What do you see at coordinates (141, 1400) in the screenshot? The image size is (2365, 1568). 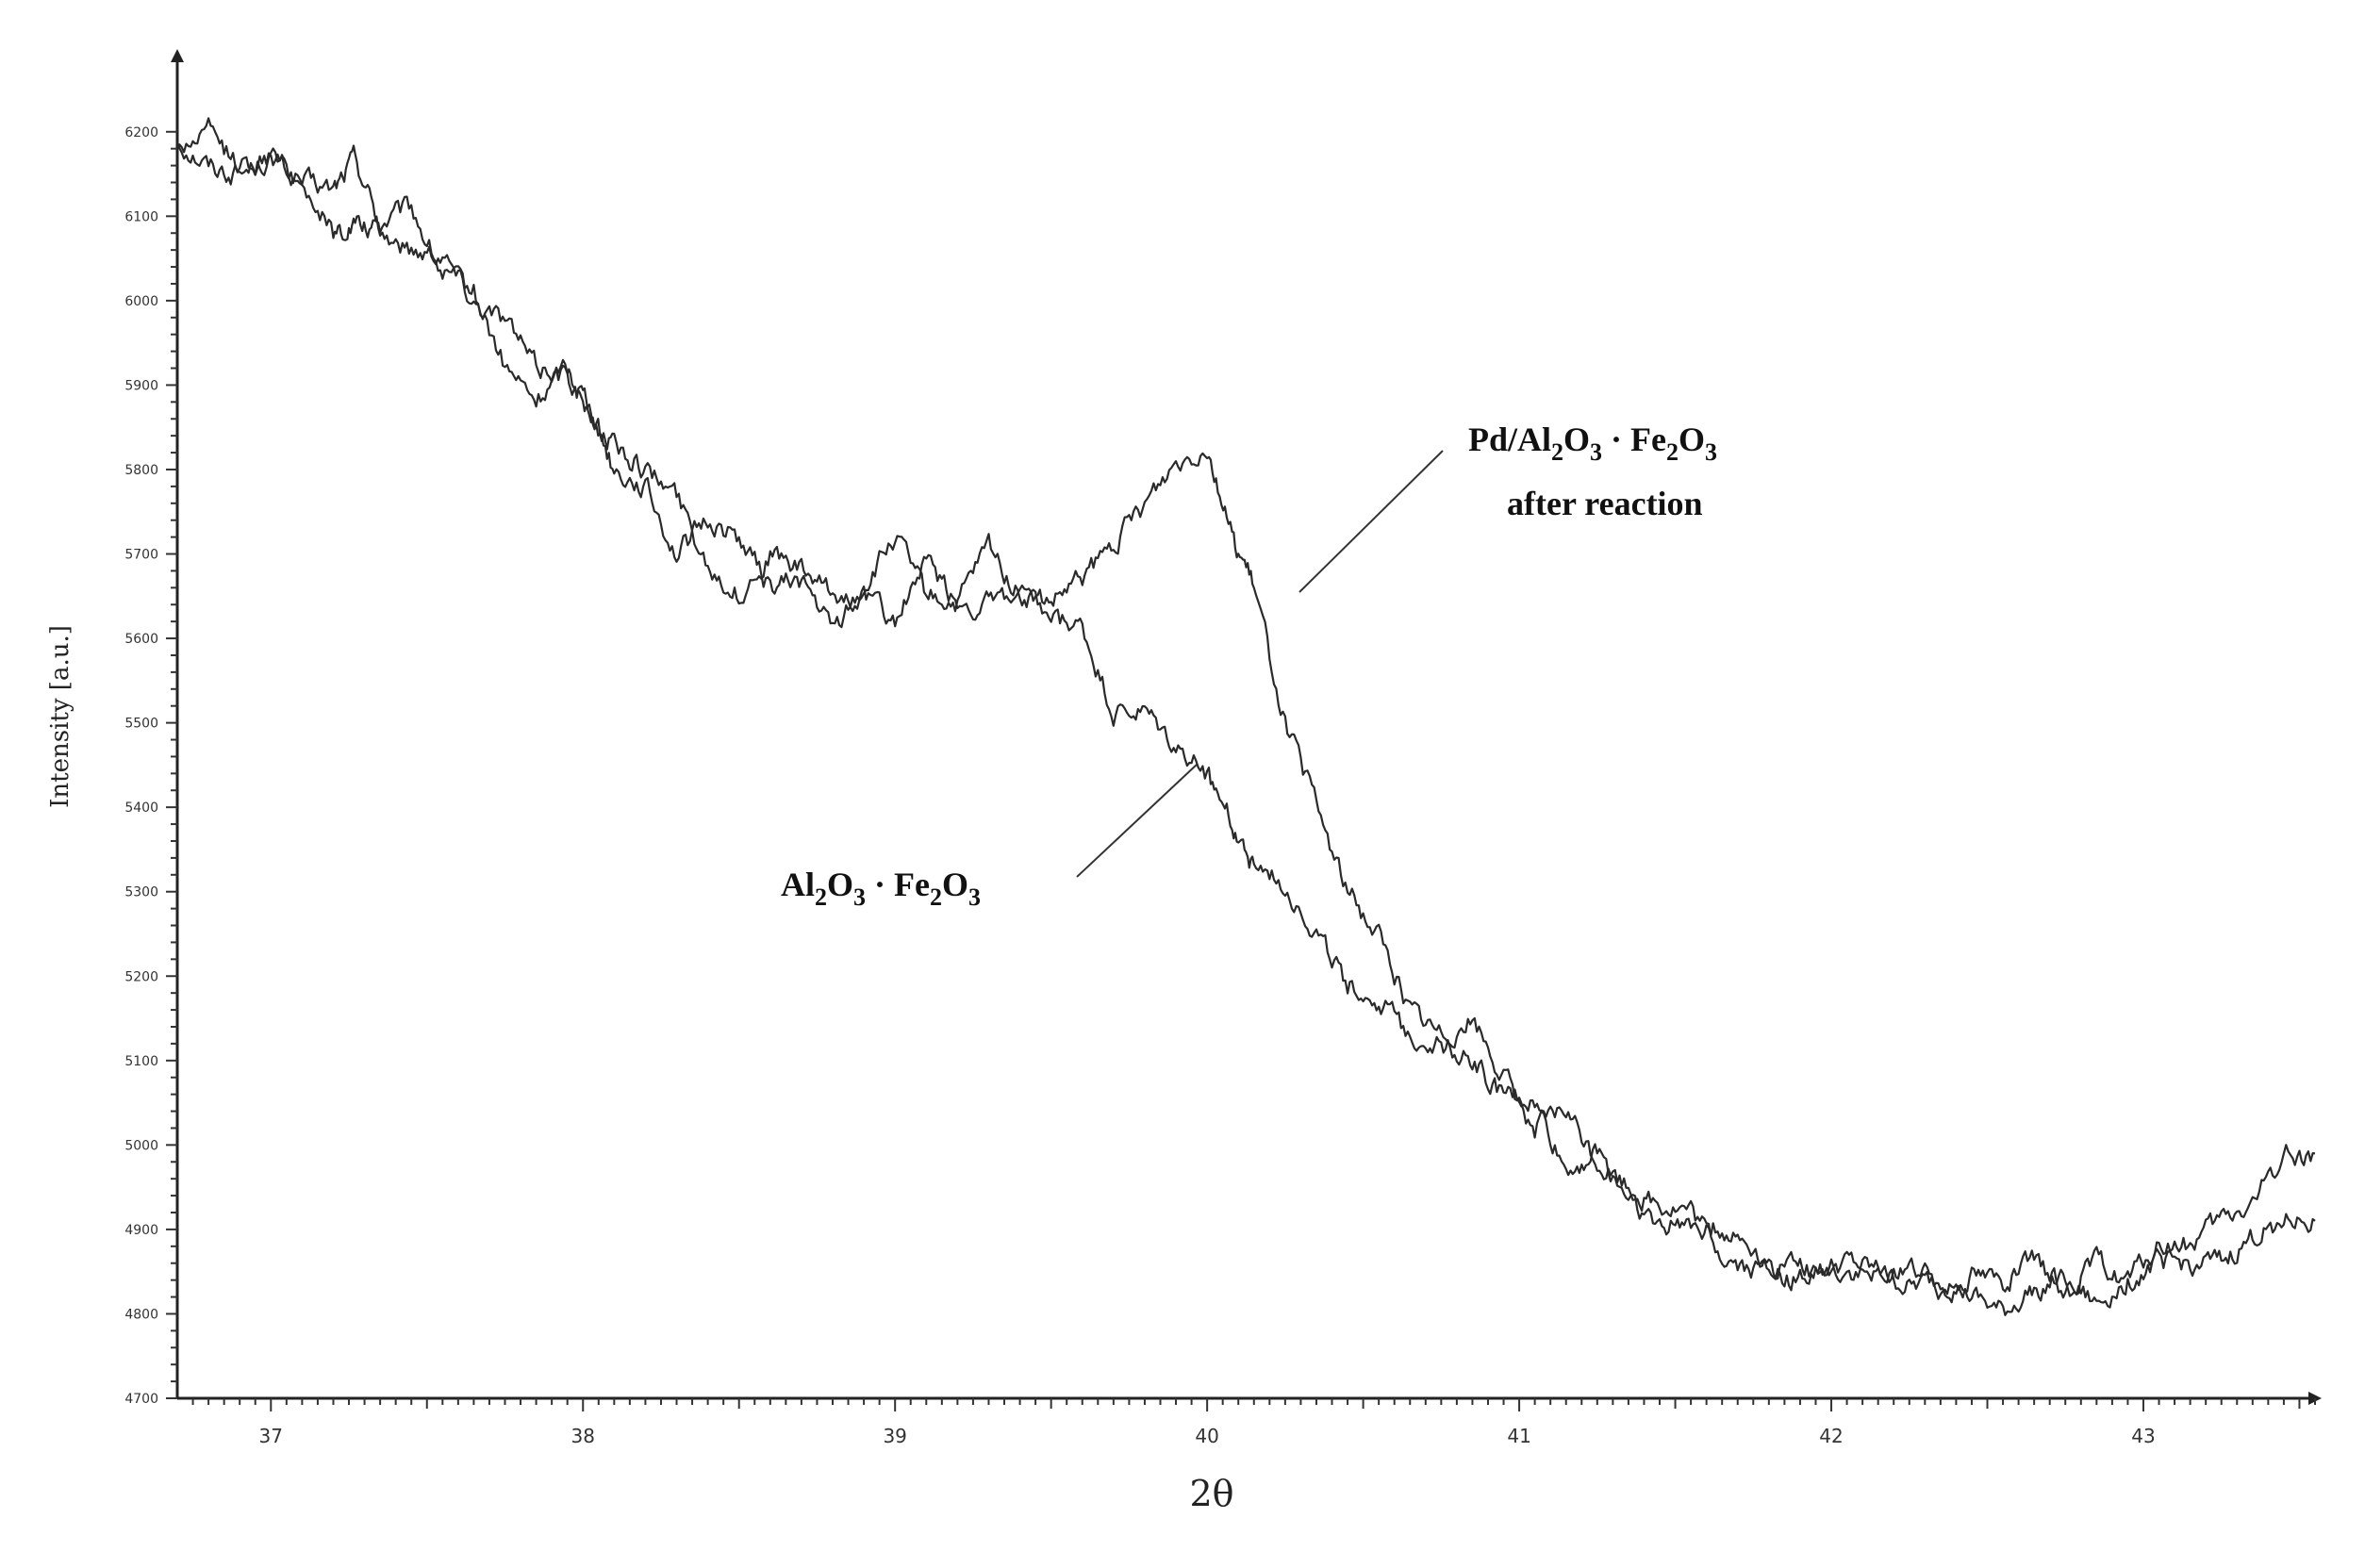 I see `y-tick-label: 4700` at bounding box center [141, 1400].